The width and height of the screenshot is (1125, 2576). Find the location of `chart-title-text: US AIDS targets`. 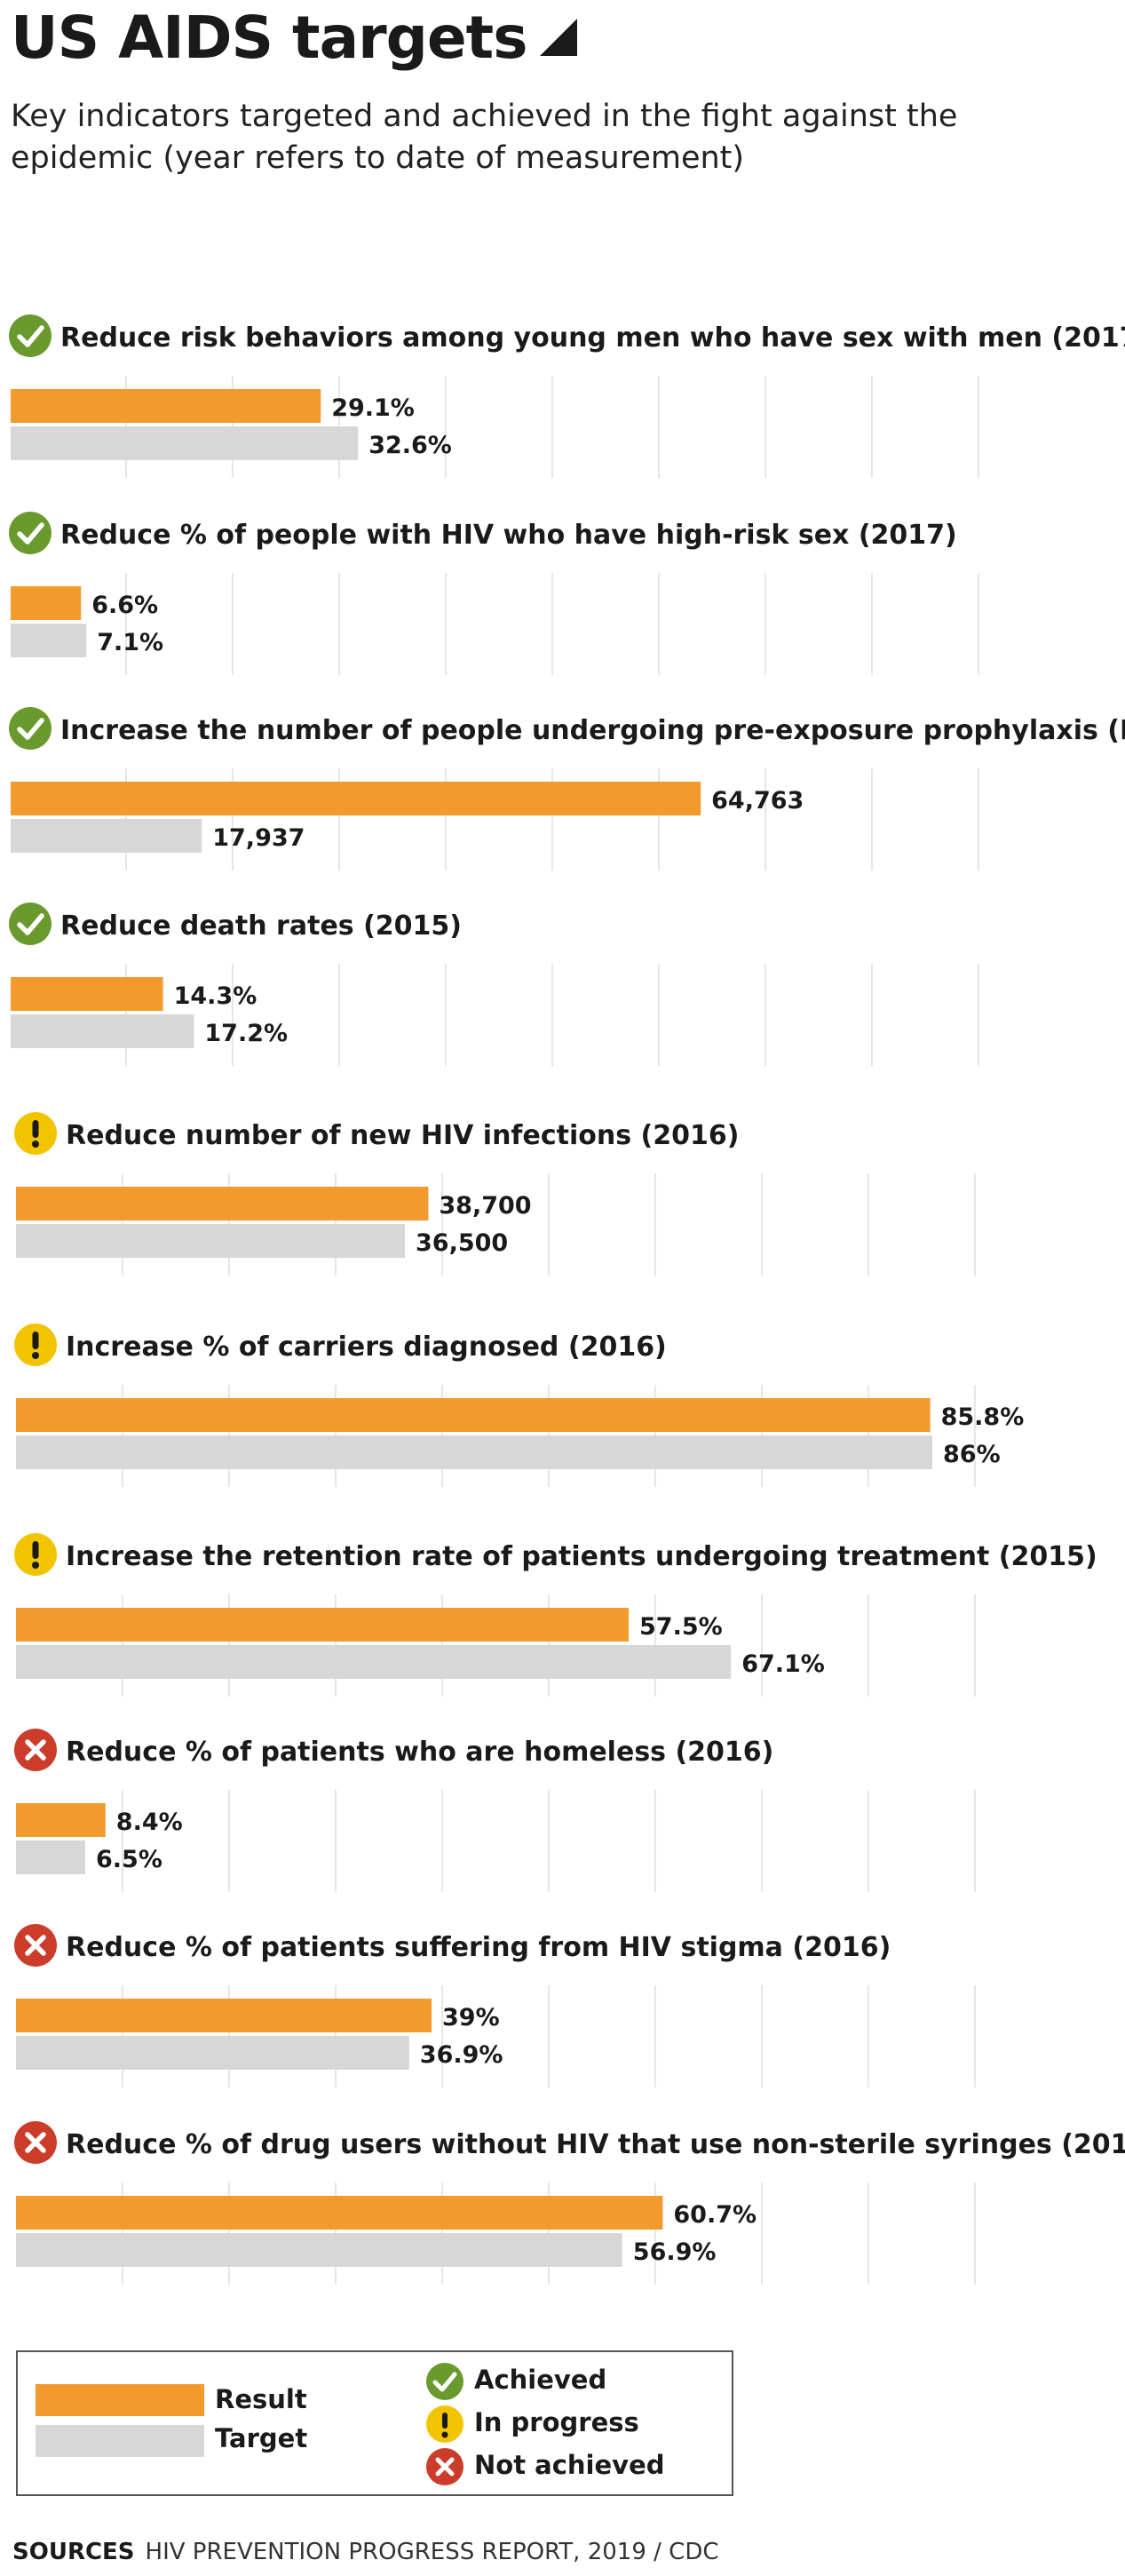

chart-title-text: US AIDS targets is located at coordinates (269, 38).